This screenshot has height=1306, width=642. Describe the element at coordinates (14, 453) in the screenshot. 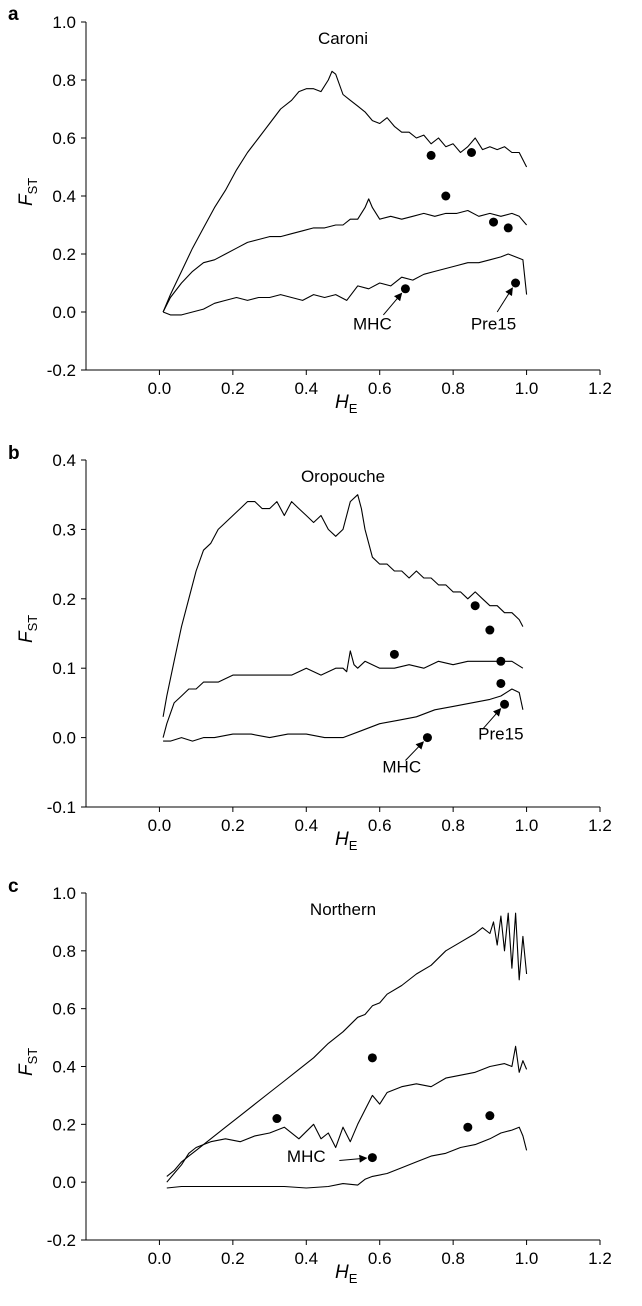

I see `panel-label: b` at that location.